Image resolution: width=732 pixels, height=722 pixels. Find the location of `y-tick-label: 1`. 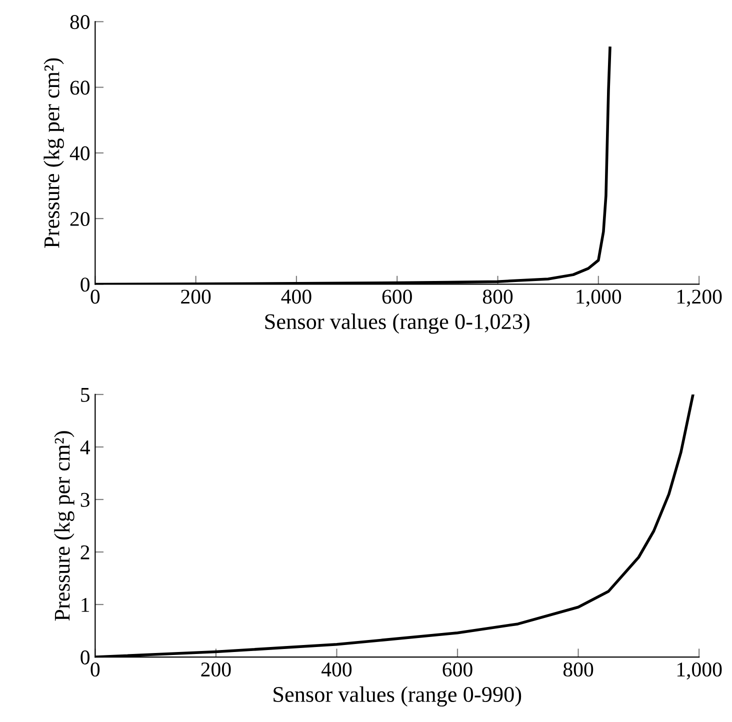

y-tick-label: 1 is located at coordinates (86, 605).